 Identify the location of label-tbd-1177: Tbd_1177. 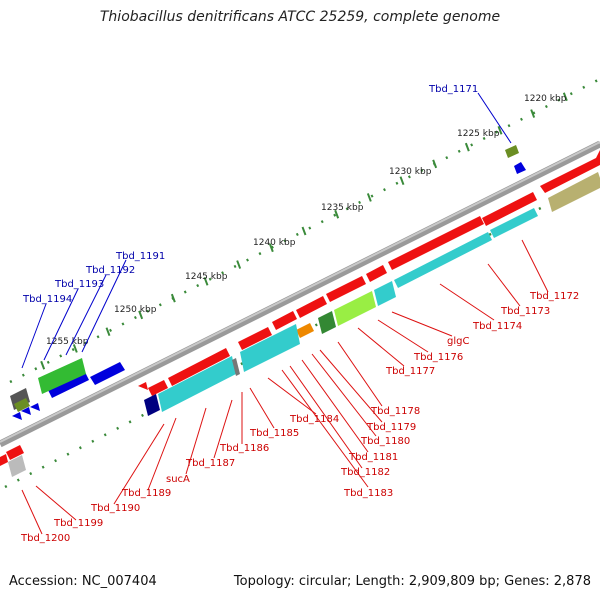
(410, 371).